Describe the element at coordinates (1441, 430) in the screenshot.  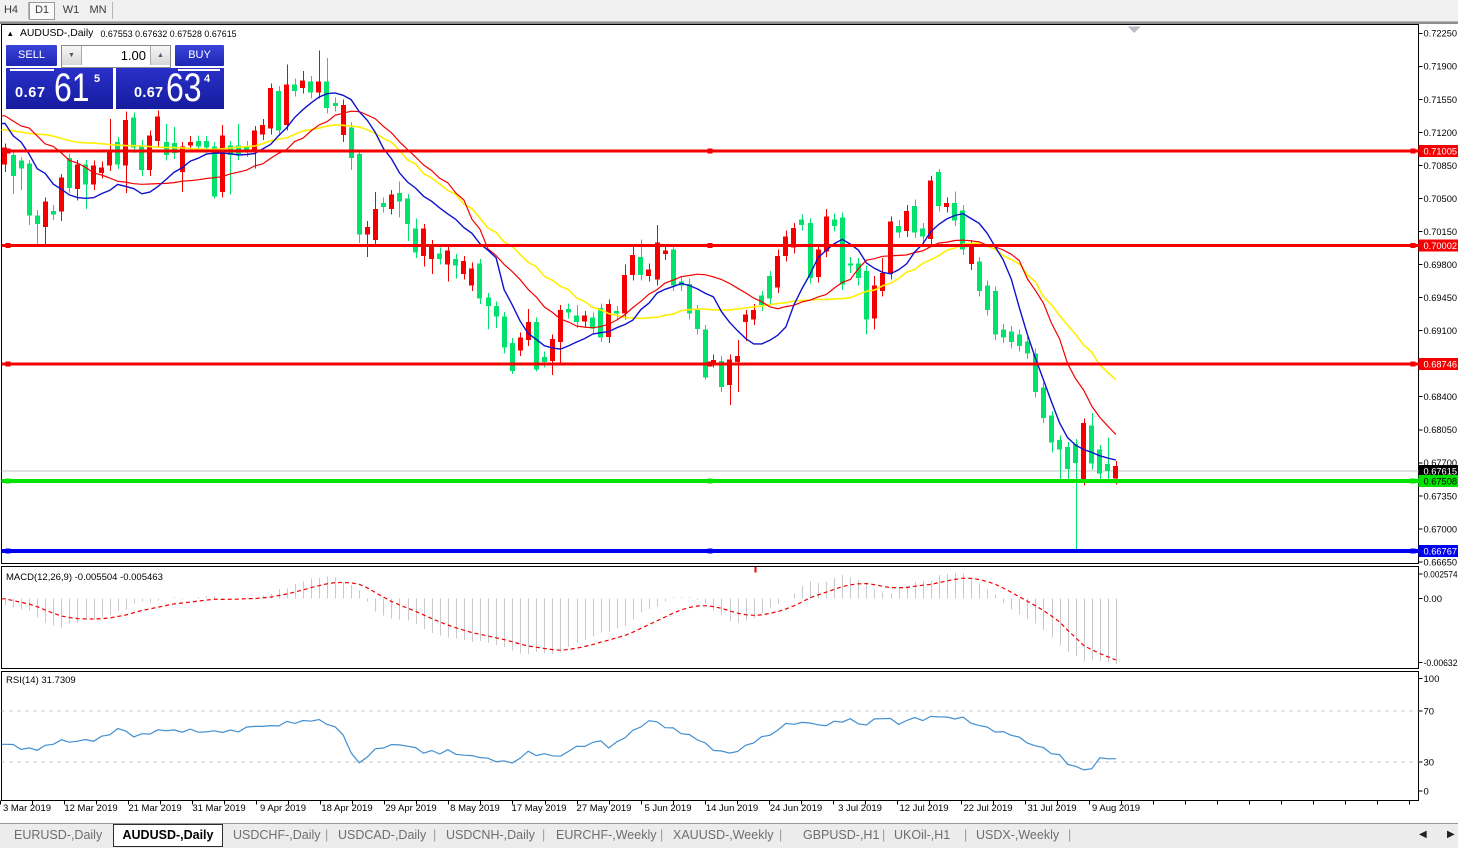
I see `svg-text: 0.68050` at that location.